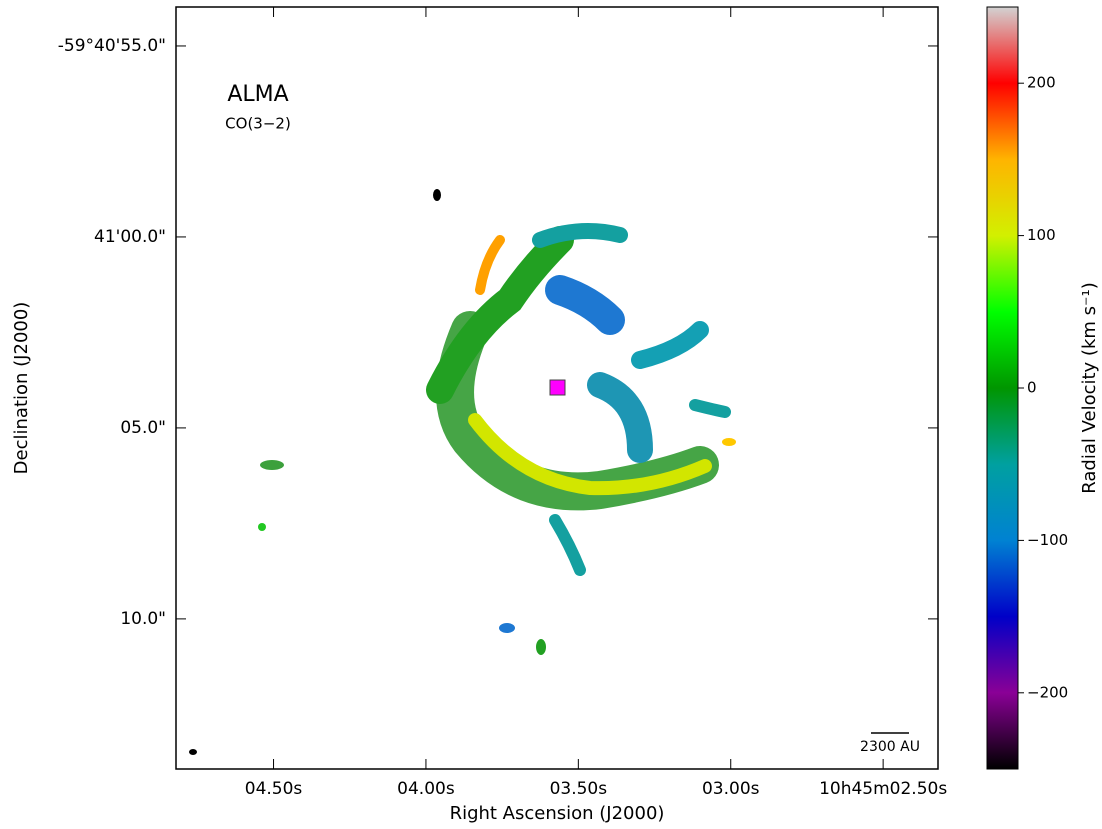  I want to click on y-tick-label: 05.0", so click(143, 428).